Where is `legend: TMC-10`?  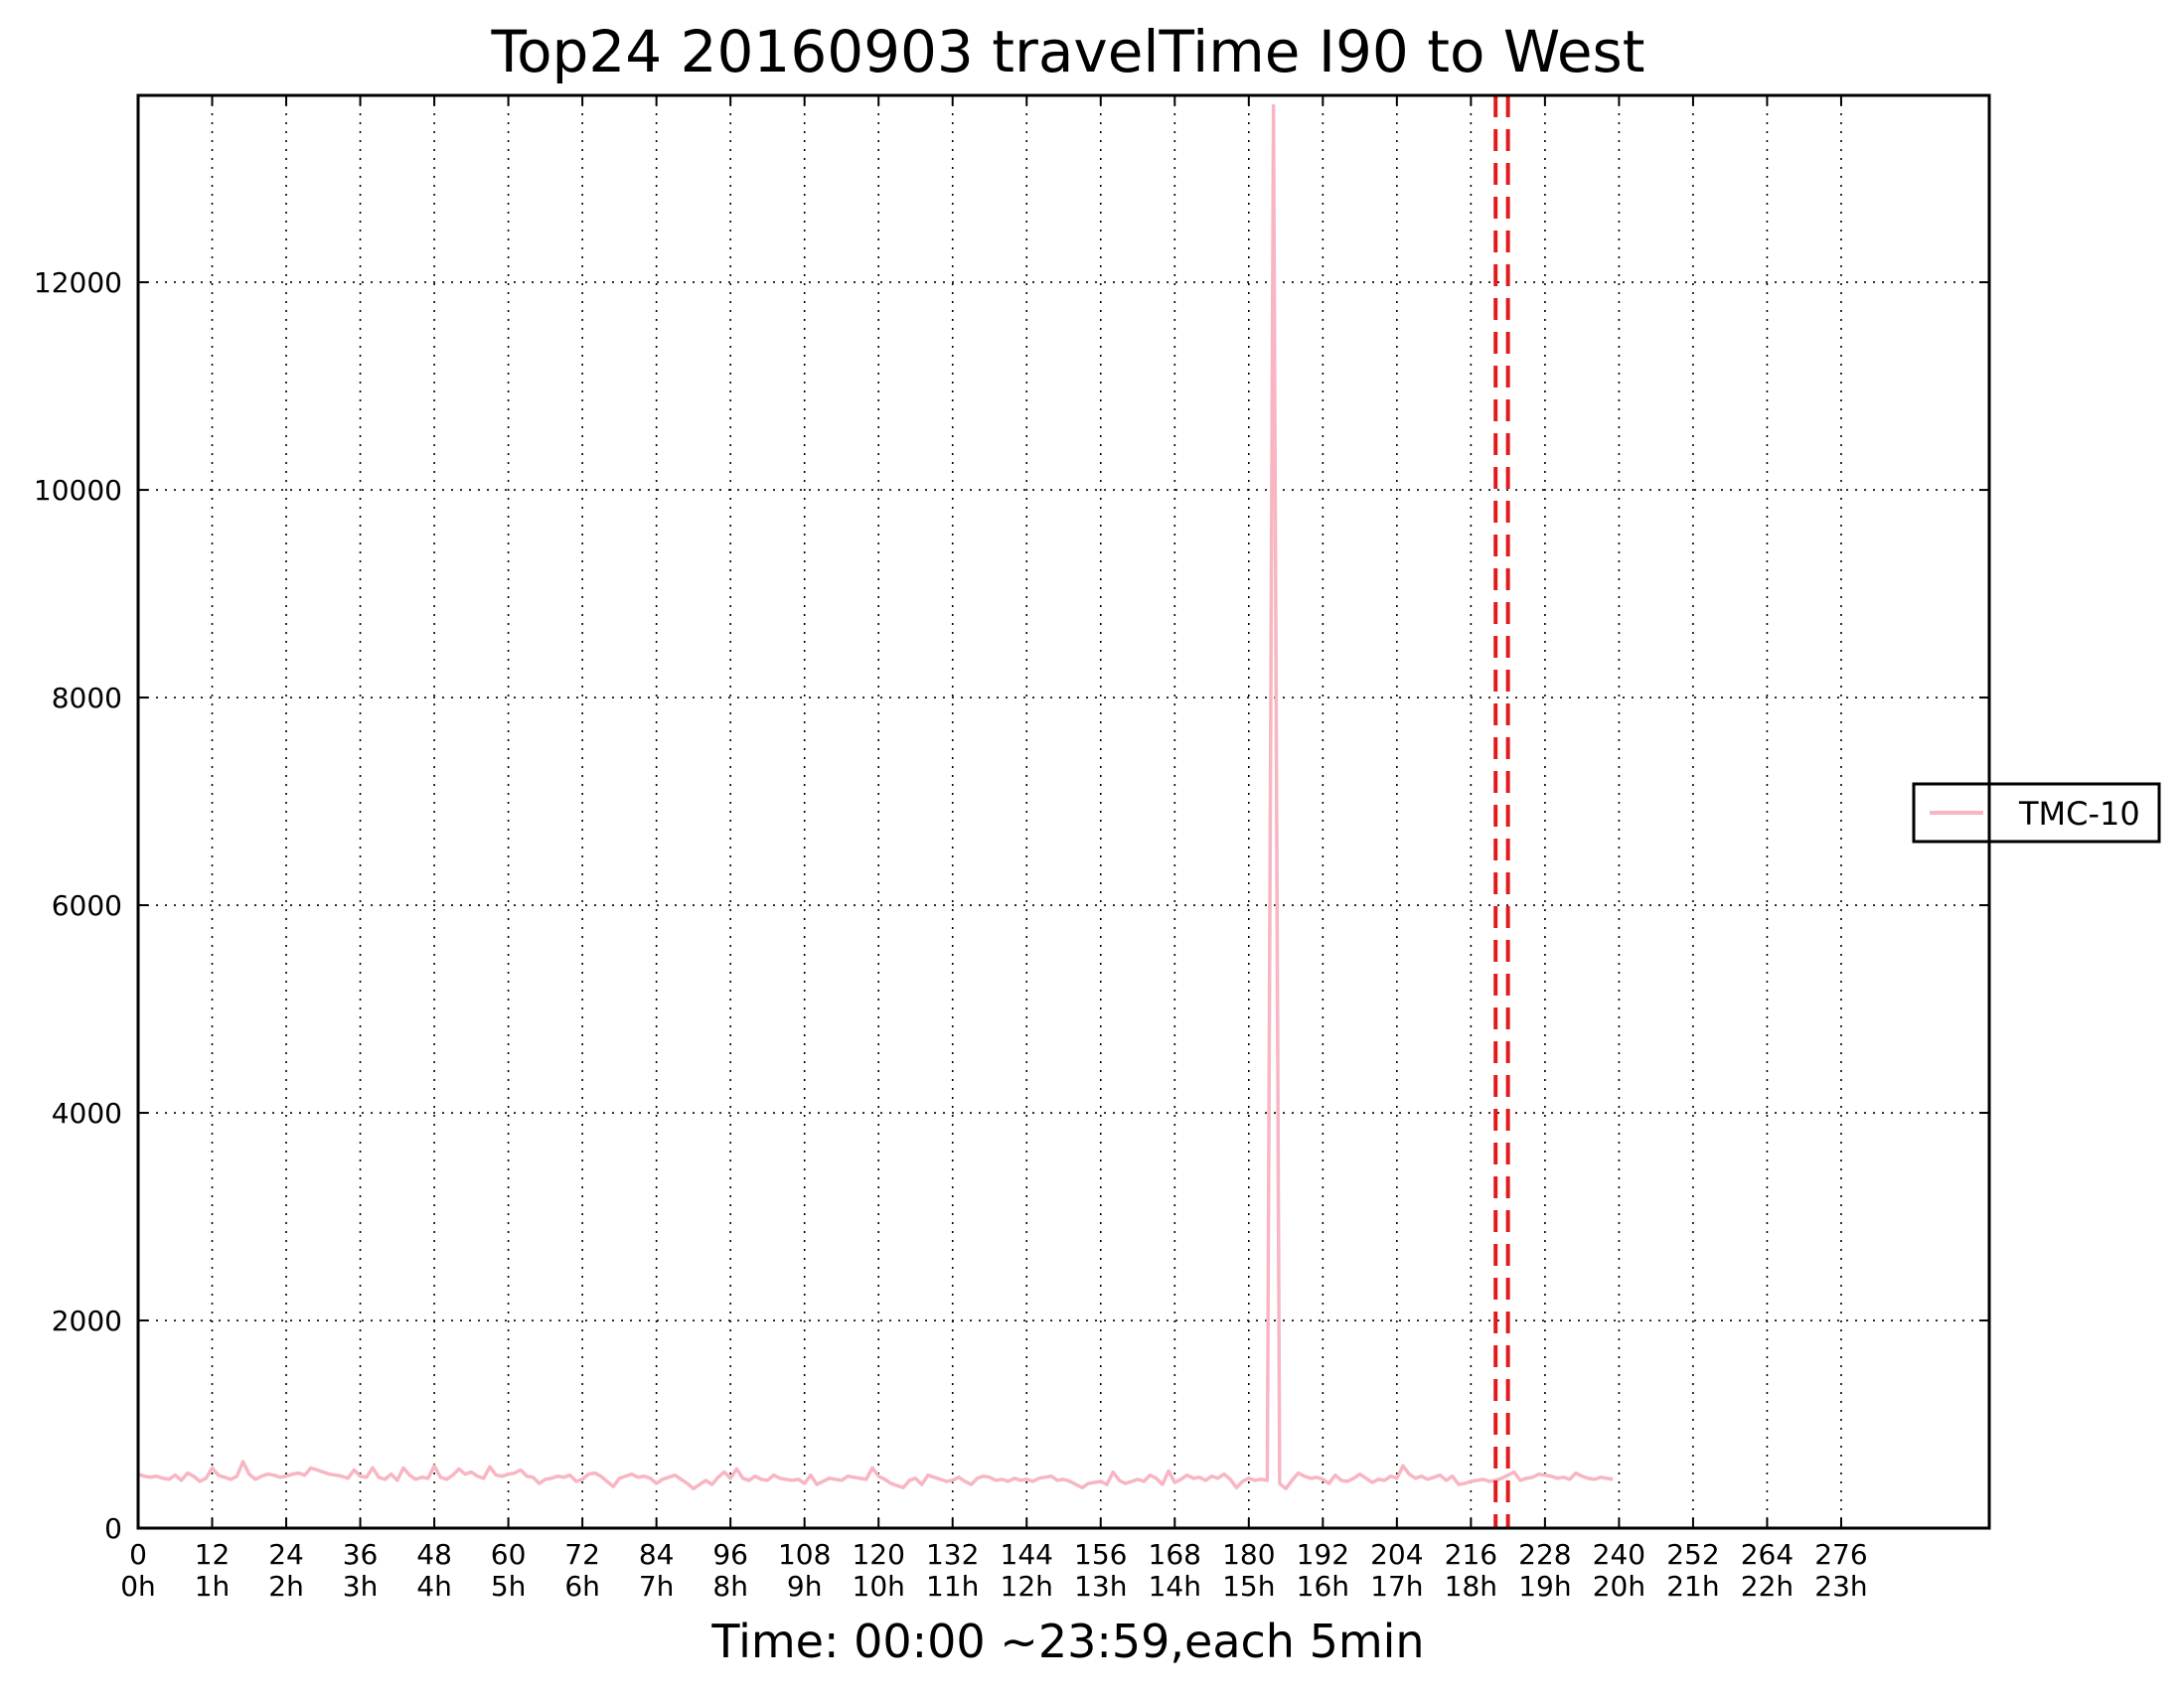
legend: TMC-10 is located at coordinates (2037, 813).